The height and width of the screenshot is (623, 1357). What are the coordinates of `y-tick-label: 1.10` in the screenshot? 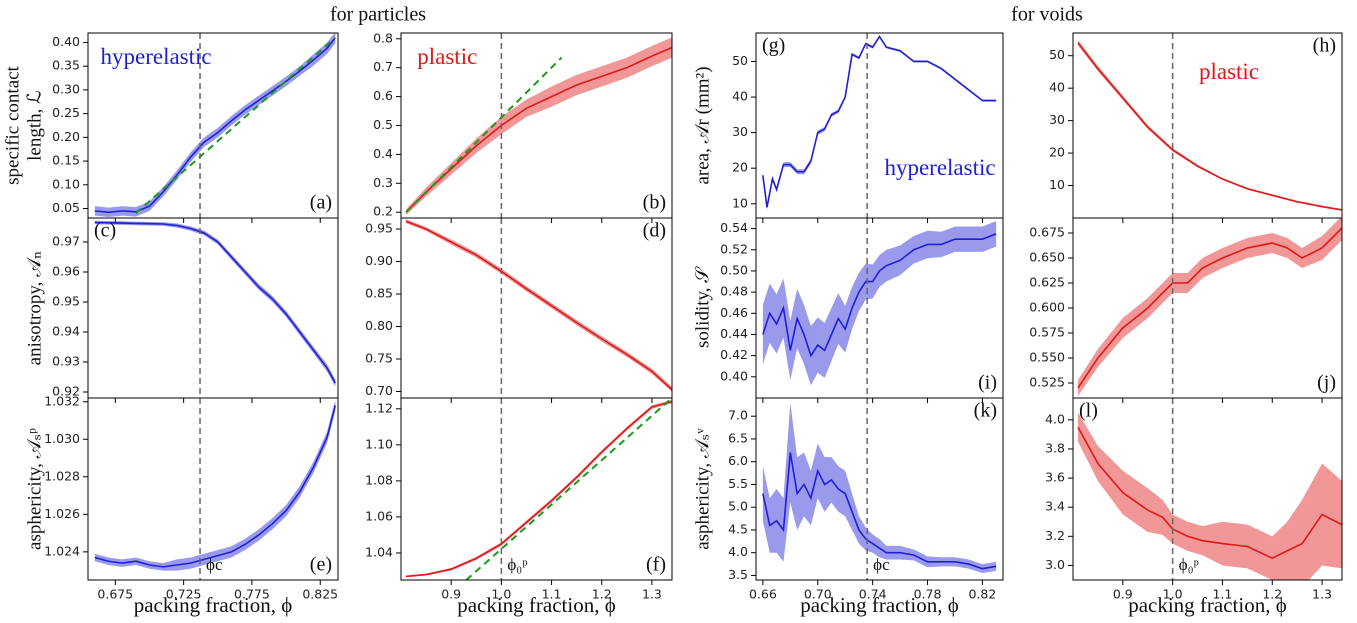 It's located at (379, 443).